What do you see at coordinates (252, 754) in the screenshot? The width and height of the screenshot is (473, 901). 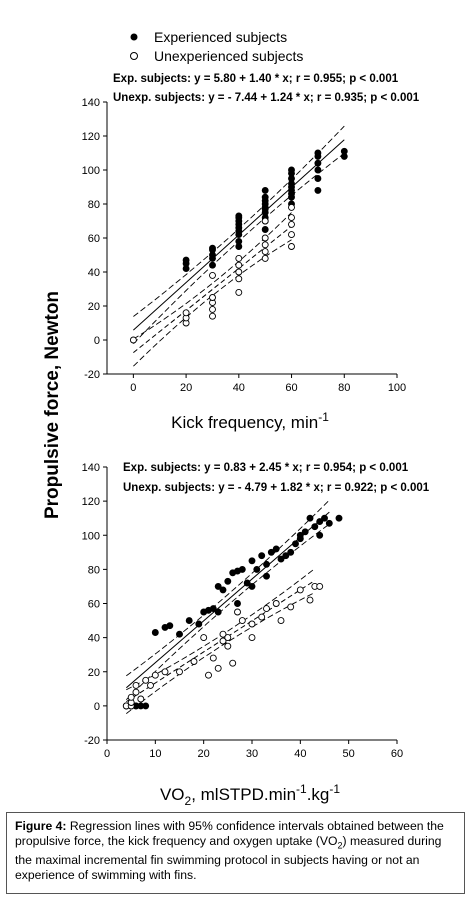 I see `x-tick-label: 30` at bounding box center [252, 754].